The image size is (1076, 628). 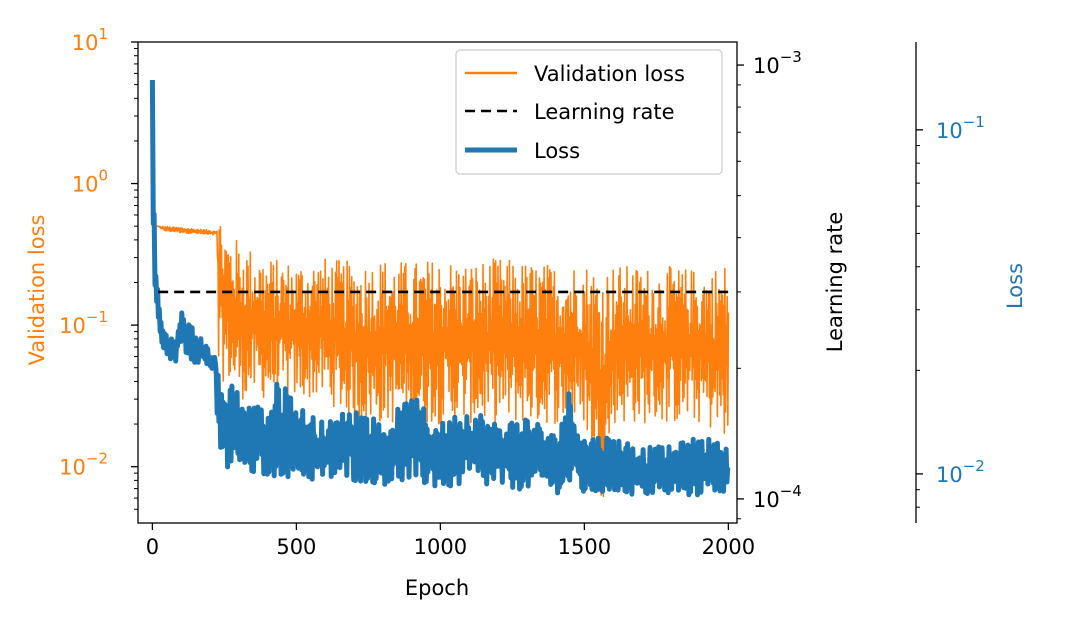 I want to click on legend-label-validation: Validation loss, so click(x=609, y=74).